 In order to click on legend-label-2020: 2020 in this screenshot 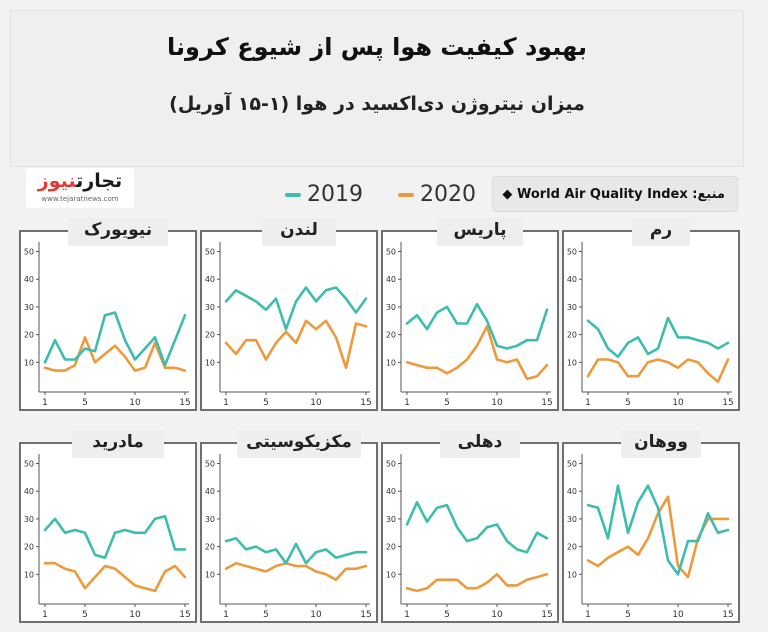, I will do `click(448, 194)`.